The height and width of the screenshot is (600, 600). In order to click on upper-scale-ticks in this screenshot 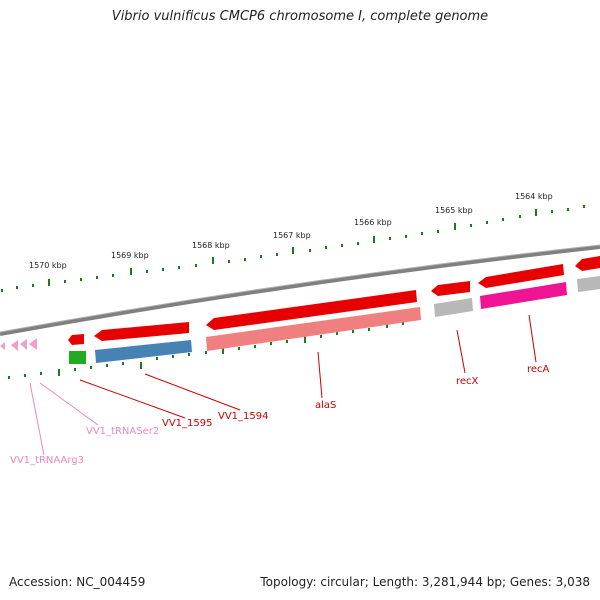, I will do `click(293, 248)`.